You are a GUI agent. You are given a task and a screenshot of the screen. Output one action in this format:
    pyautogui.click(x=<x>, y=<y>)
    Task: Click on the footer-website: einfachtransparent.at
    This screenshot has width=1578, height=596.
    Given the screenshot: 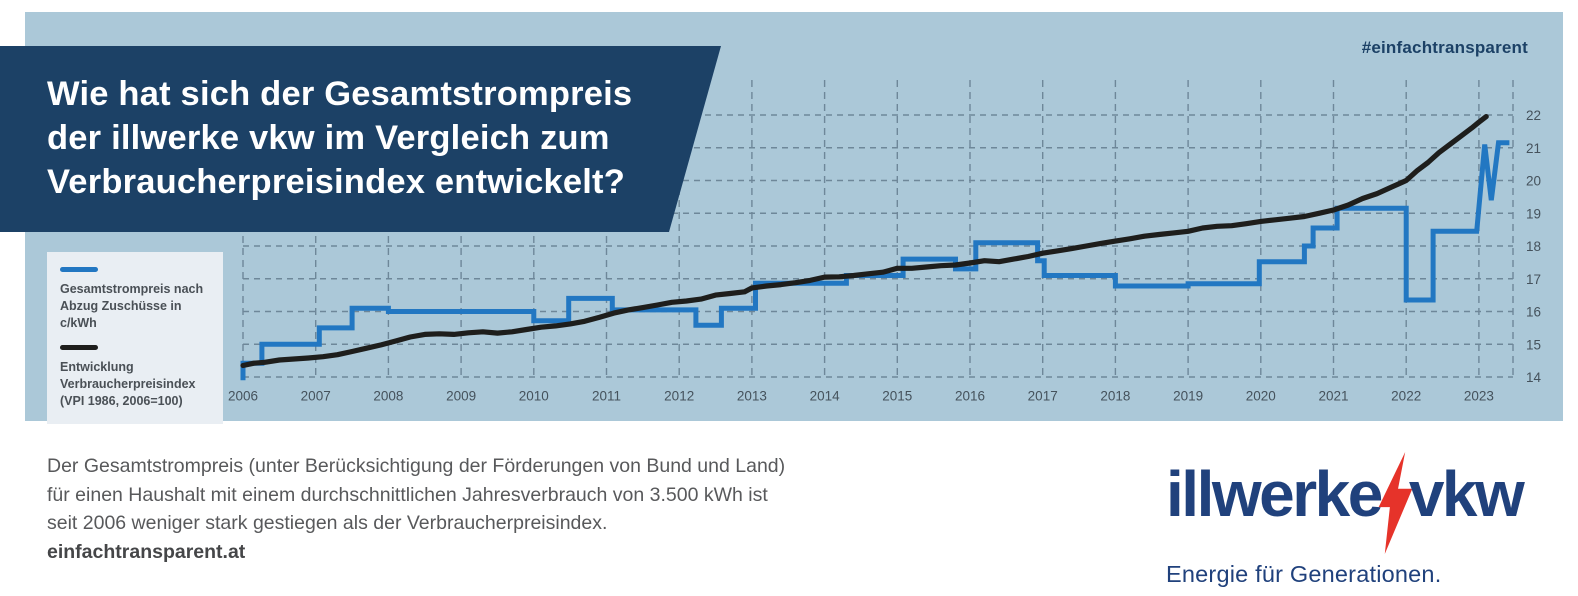 What is the action you would take?
    pyautogui.click(x=146, y=551)
    